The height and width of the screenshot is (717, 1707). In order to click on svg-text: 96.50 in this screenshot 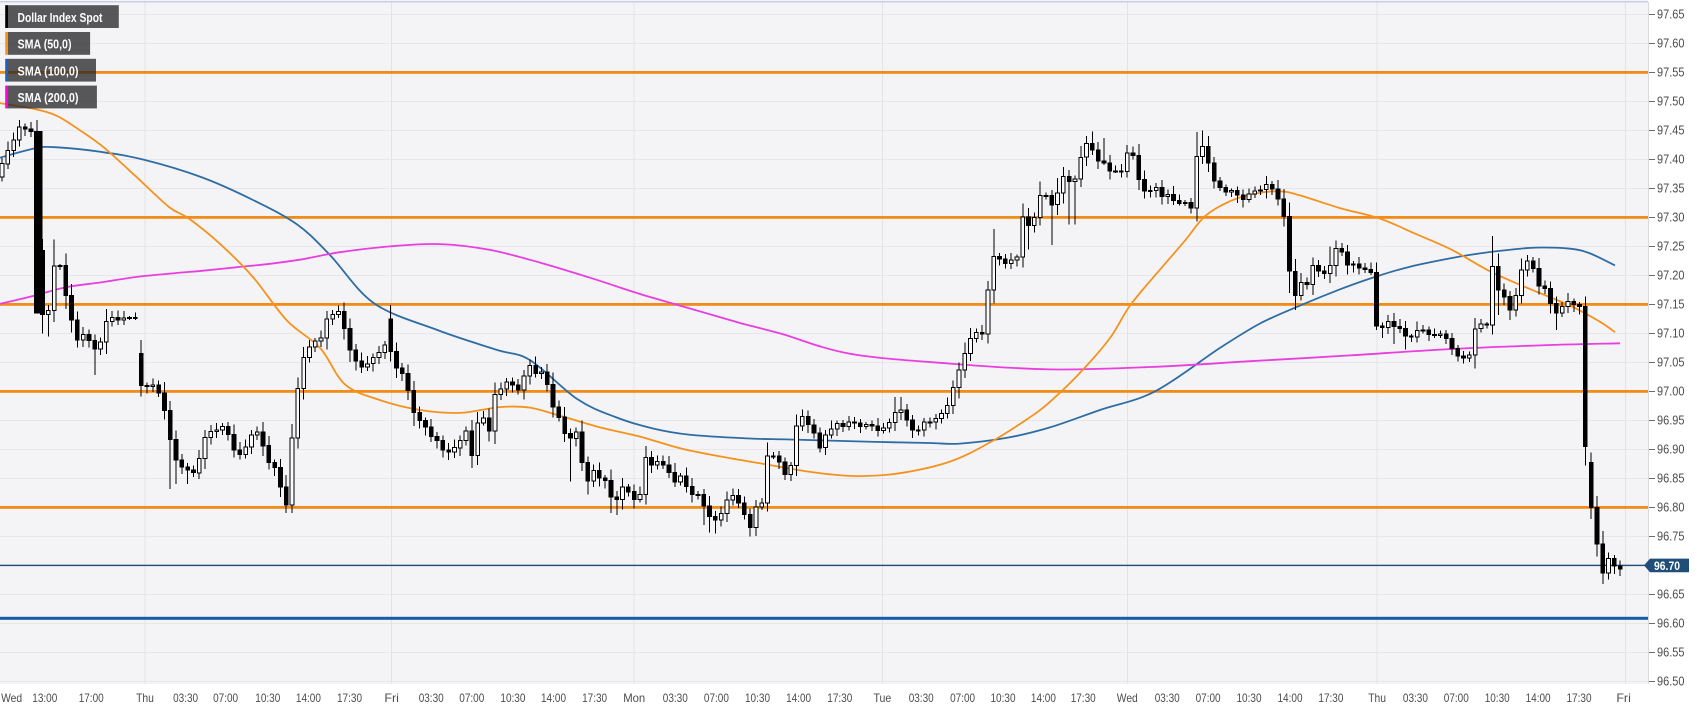, I will do `click(1671, 682)`.